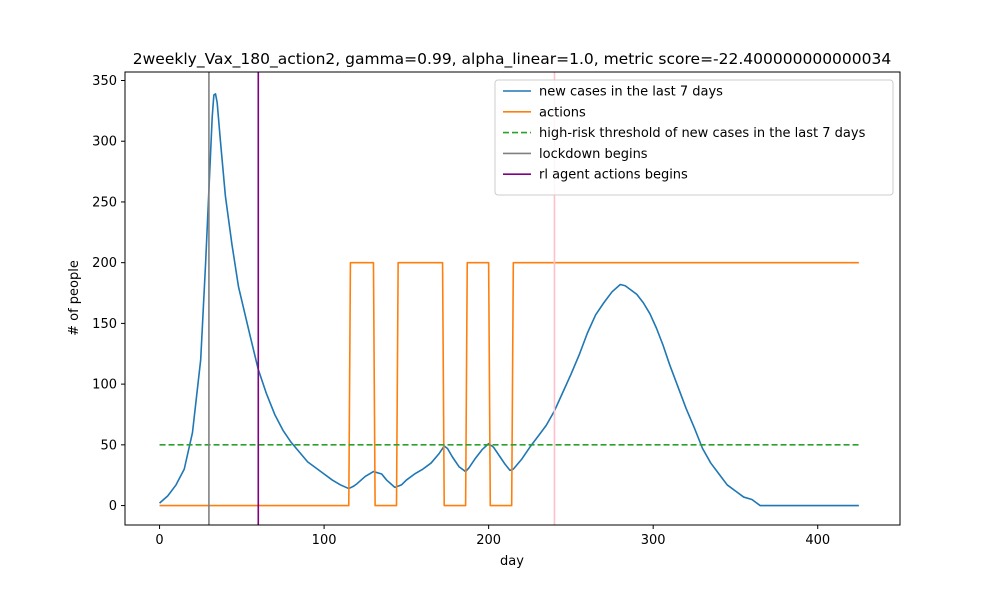 Image resolution: width=1000 pixels, height=600 pixels. What do you see at coordinates (613, 175) in the screenshot?
I see `legend-label: rl agent actions begins` at bounding box center [613, 175].